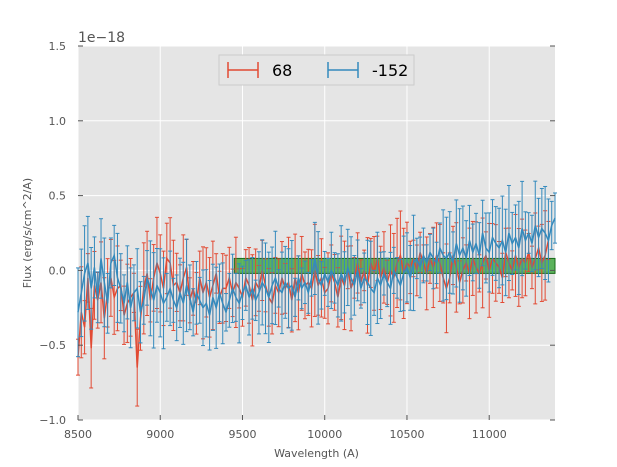 The height and width of the screenshot is (467, 617). What do you see at coordinates (58, 46) in the screenshot?
I see `y-tick-label-5: 1.5` at bounding box center [58, 46].